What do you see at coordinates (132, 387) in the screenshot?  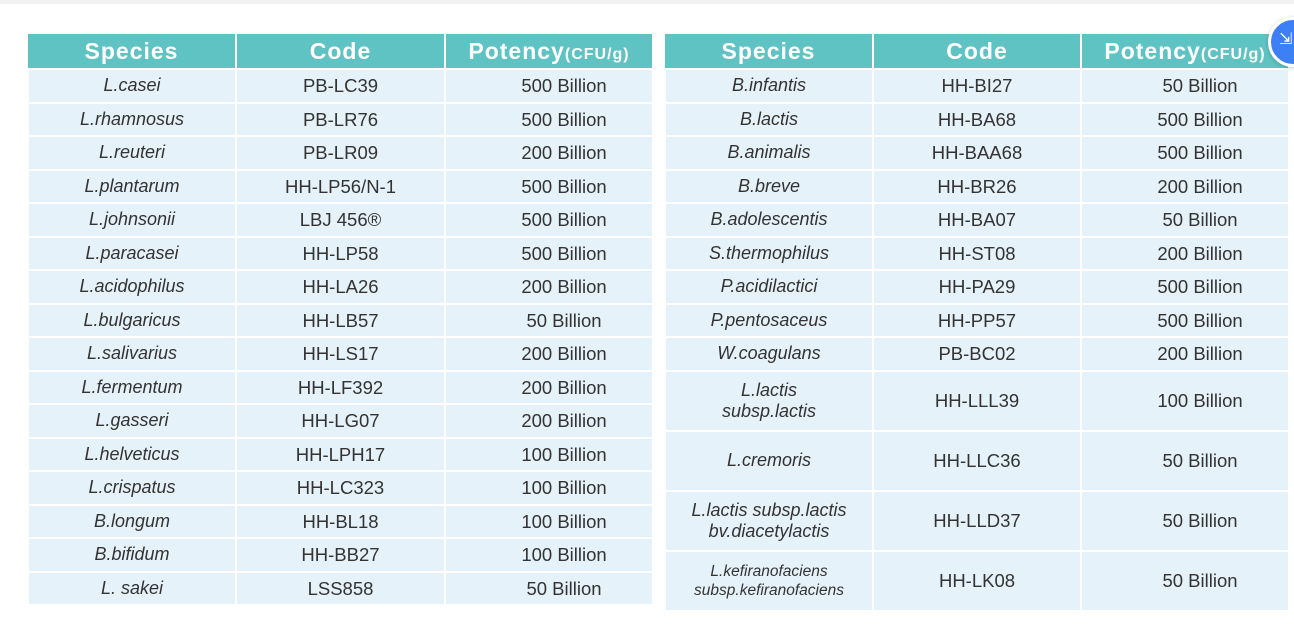 I see `species-cell: L.fermentum` at bounding box center [132, 387].